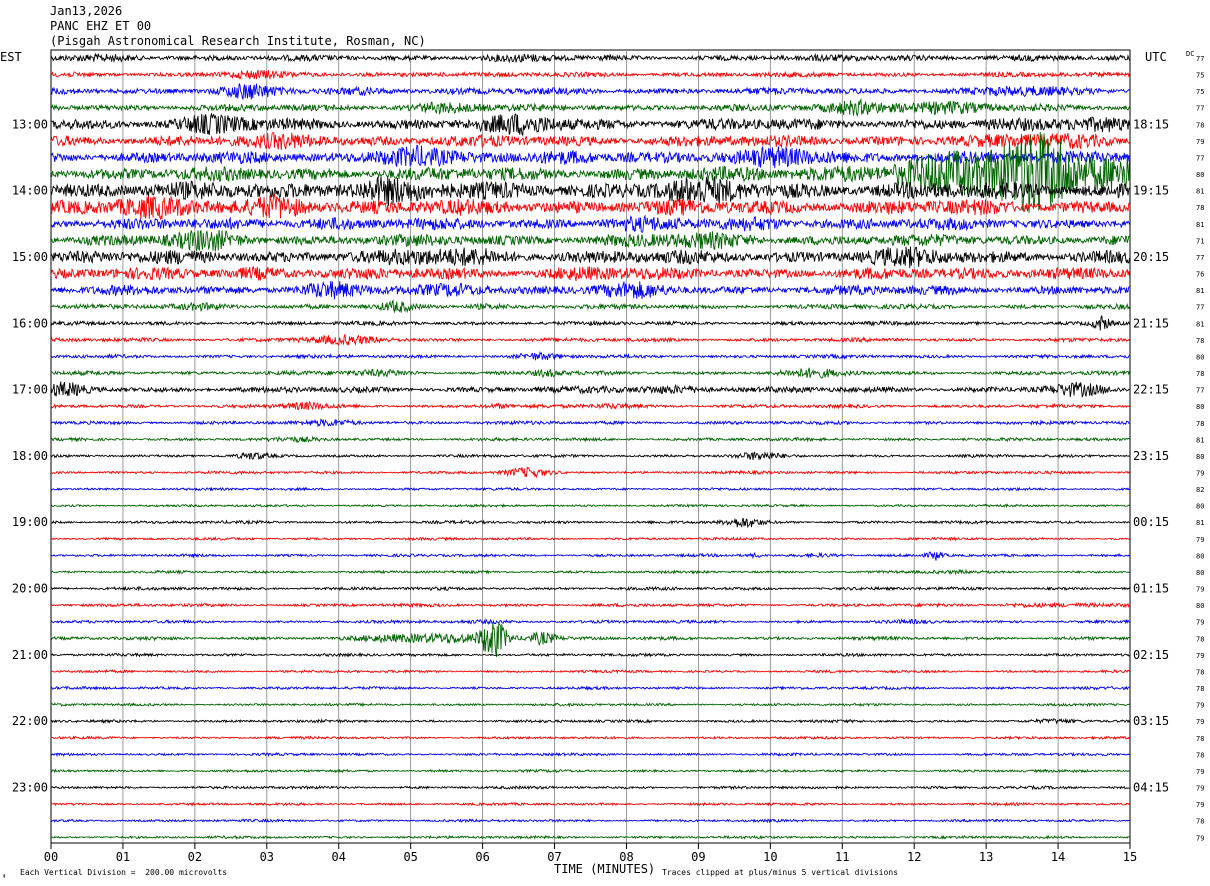 The height and width of the screenshot is (886, 1210). I want to click on utc-hour-label: 19:15, so click(1151, 191).